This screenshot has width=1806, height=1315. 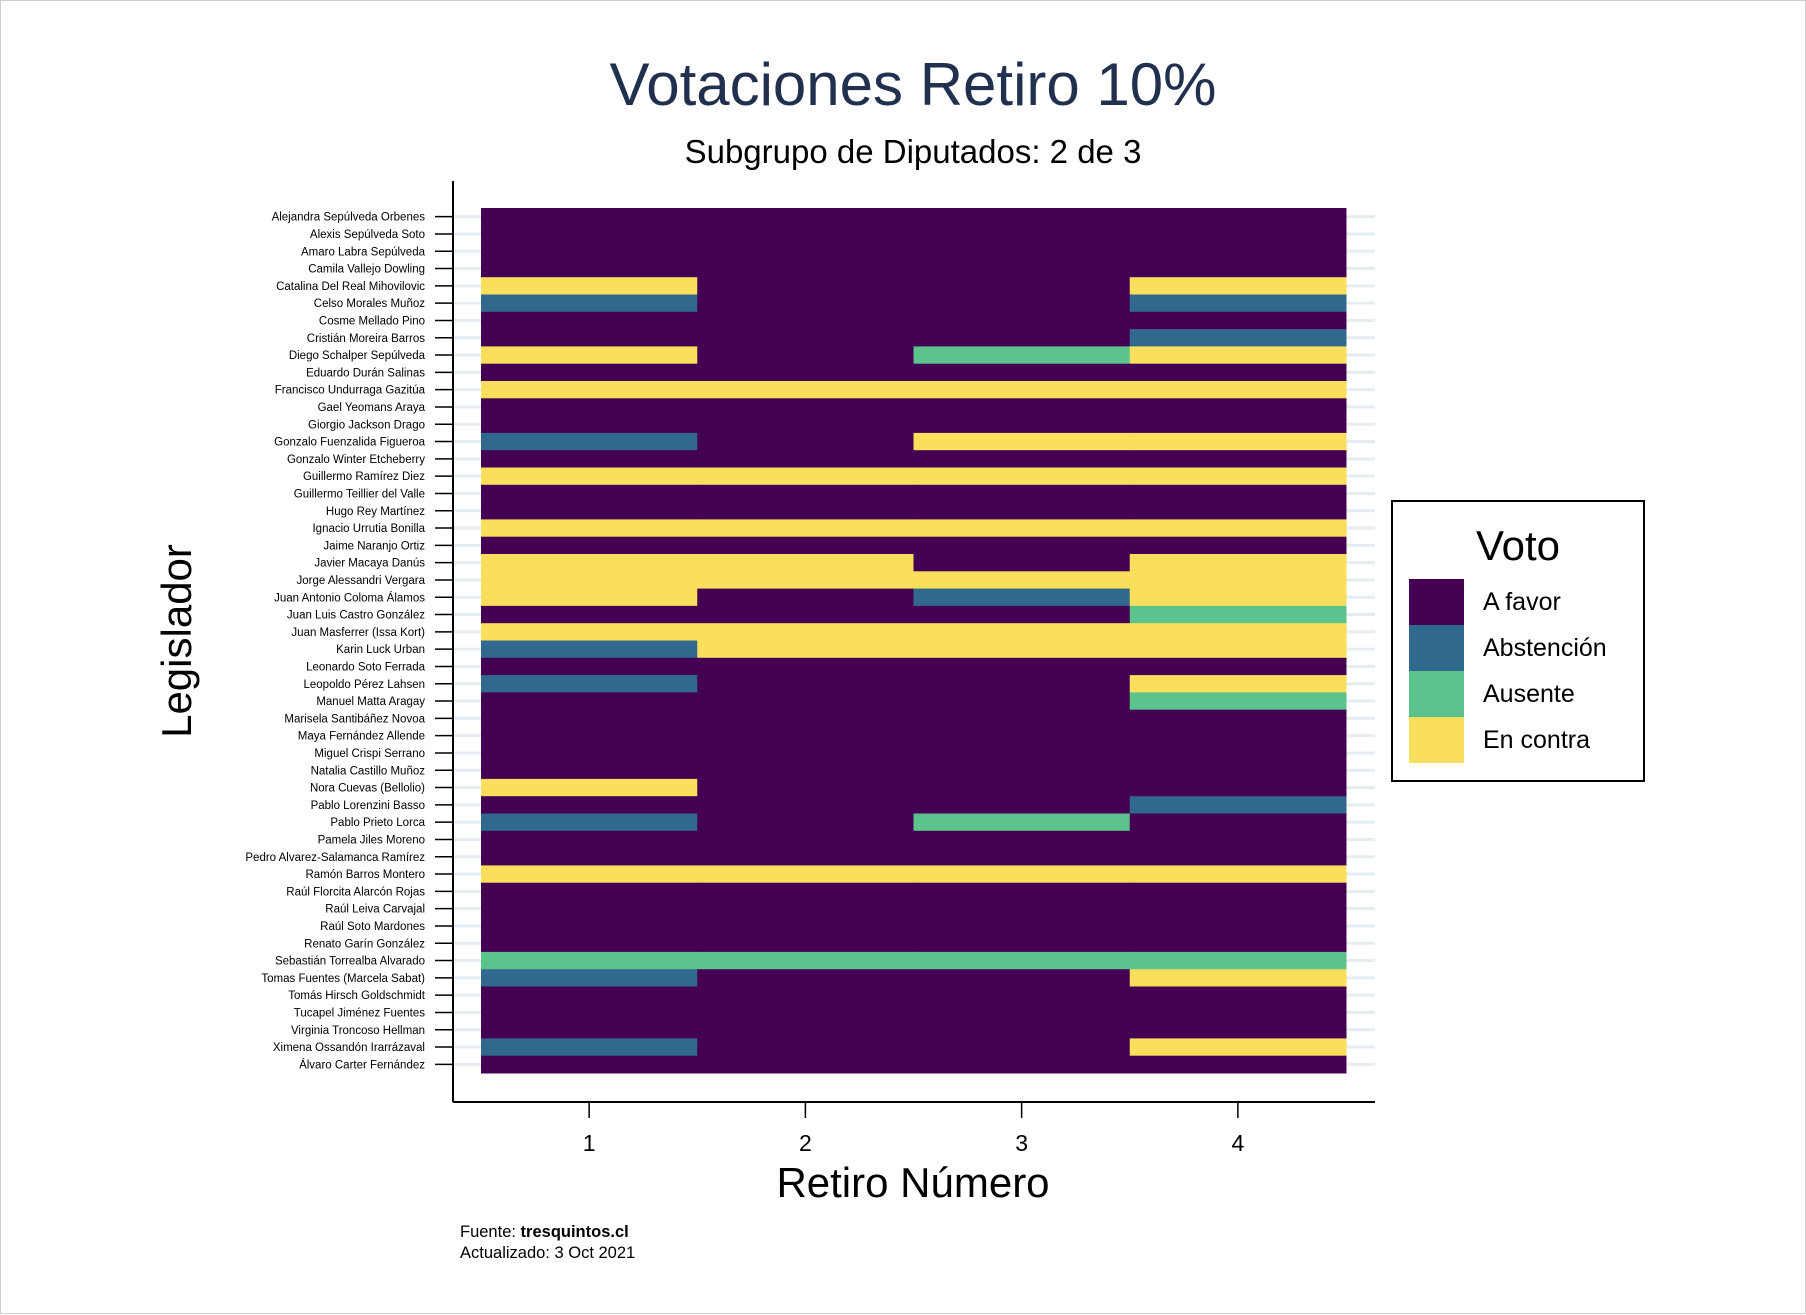 What do you see at coordinates (369, 304) in the screenshot?
I see `y-tick-label: Celso Morales Muñoz` at bounding box center [369, 304].